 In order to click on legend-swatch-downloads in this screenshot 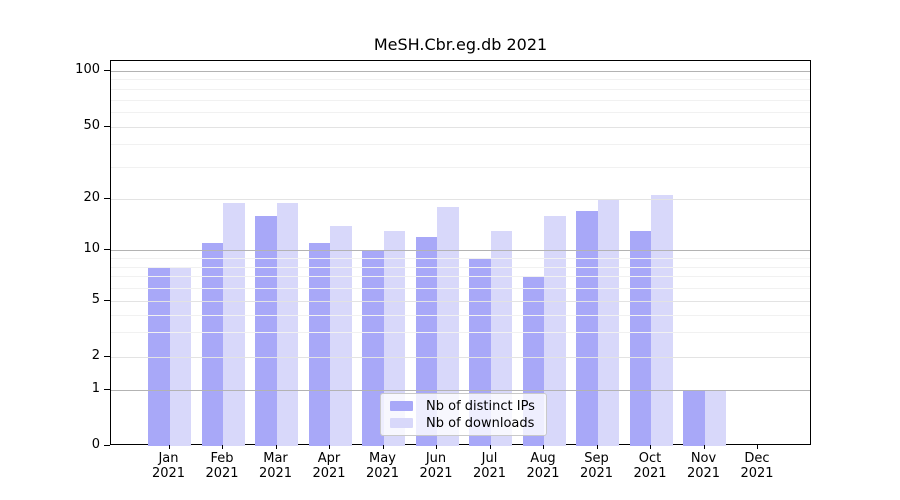, I will do `click(401, 423)`.